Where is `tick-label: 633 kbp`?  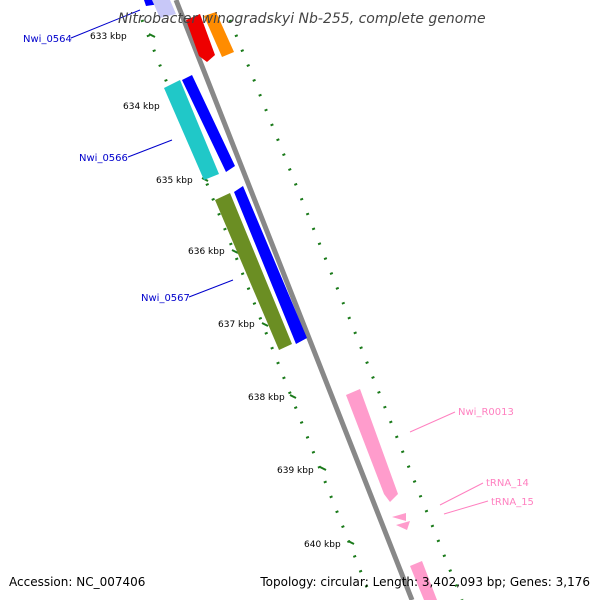
tick-label: 633 kbp is located at coordinates (108, 37).